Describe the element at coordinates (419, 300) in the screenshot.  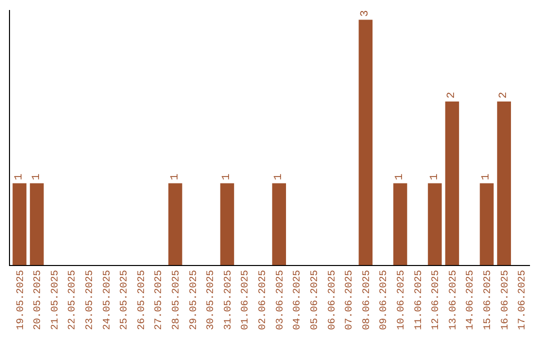
I see `x-tick-label: 11.06.2025` at that location.